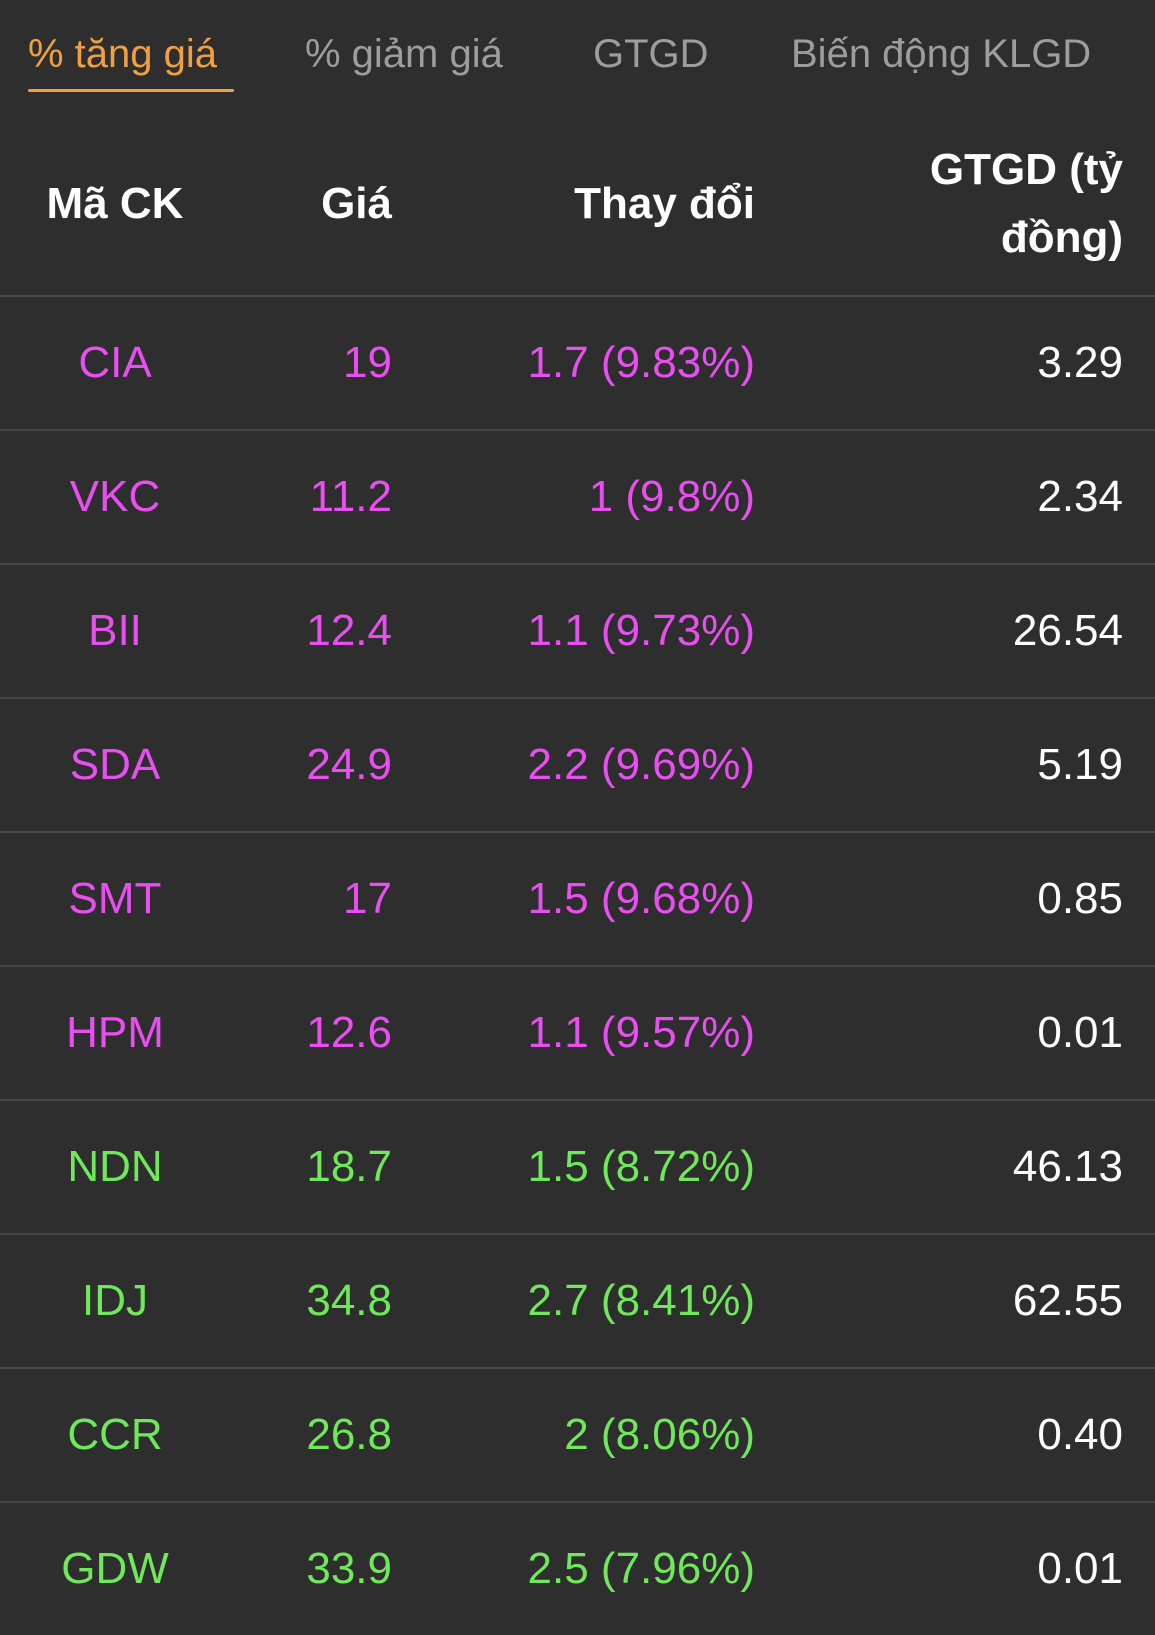  I want to click on tab-trading-value: GTGD, so click(651, 54).